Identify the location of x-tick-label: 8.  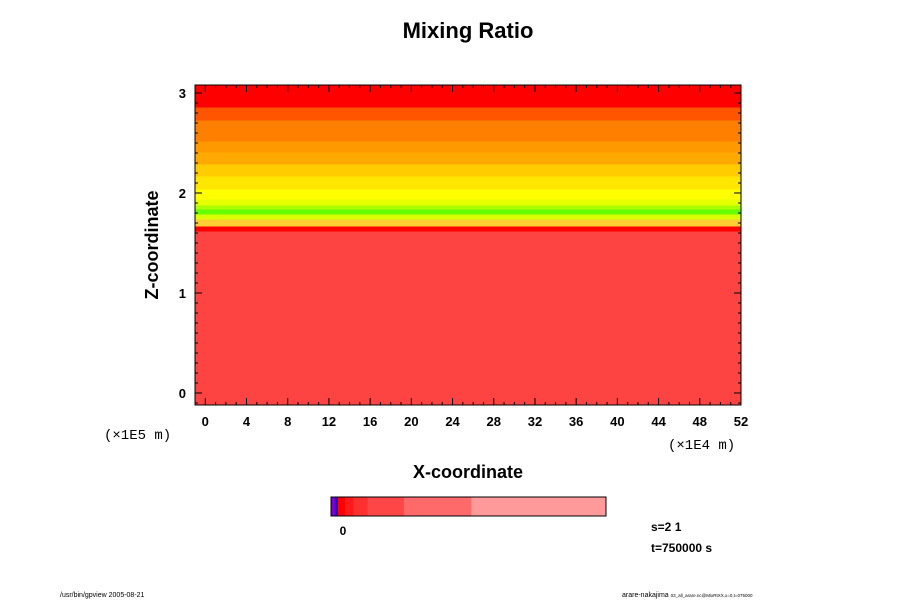
(287, 421).